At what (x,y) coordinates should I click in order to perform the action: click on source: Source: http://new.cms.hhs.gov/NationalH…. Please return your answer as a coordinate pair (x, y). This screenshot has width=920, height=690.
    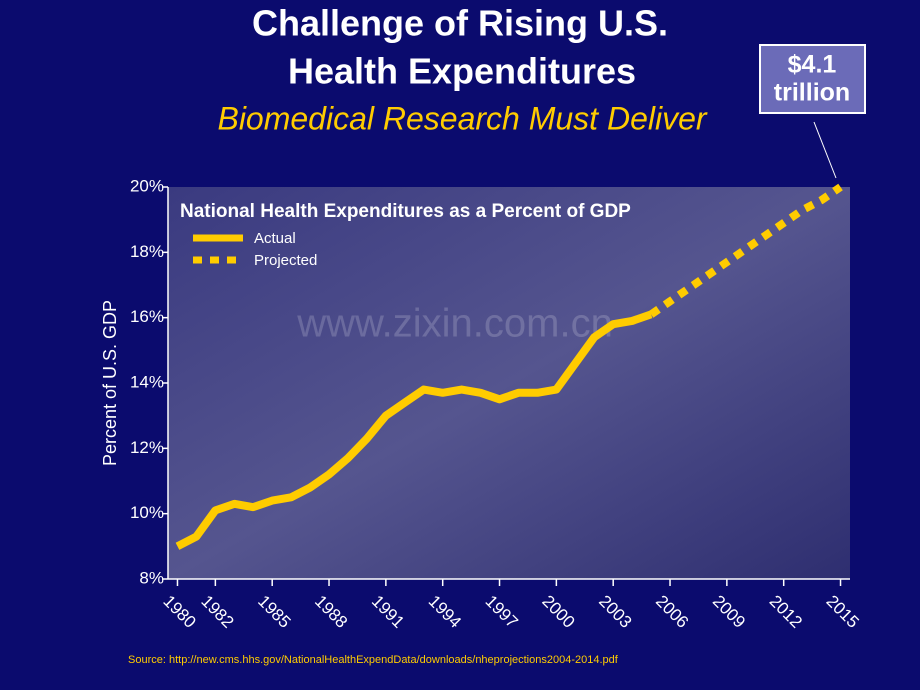
    Looking at the image, I should click on (373, 660).